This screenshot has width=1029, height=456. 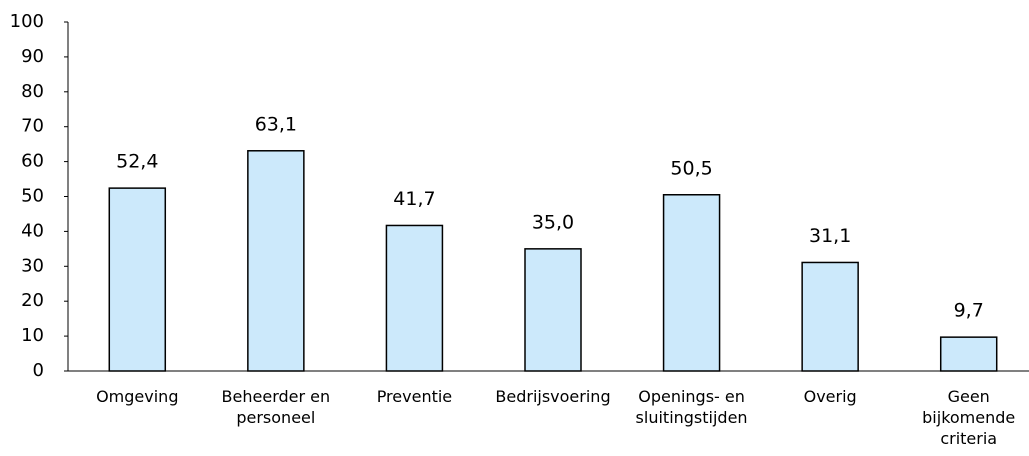 What do you see at coordinates (32, 265) in the screenshot?
I see `y-tick-label: 30` at bounding box center [32, 265].